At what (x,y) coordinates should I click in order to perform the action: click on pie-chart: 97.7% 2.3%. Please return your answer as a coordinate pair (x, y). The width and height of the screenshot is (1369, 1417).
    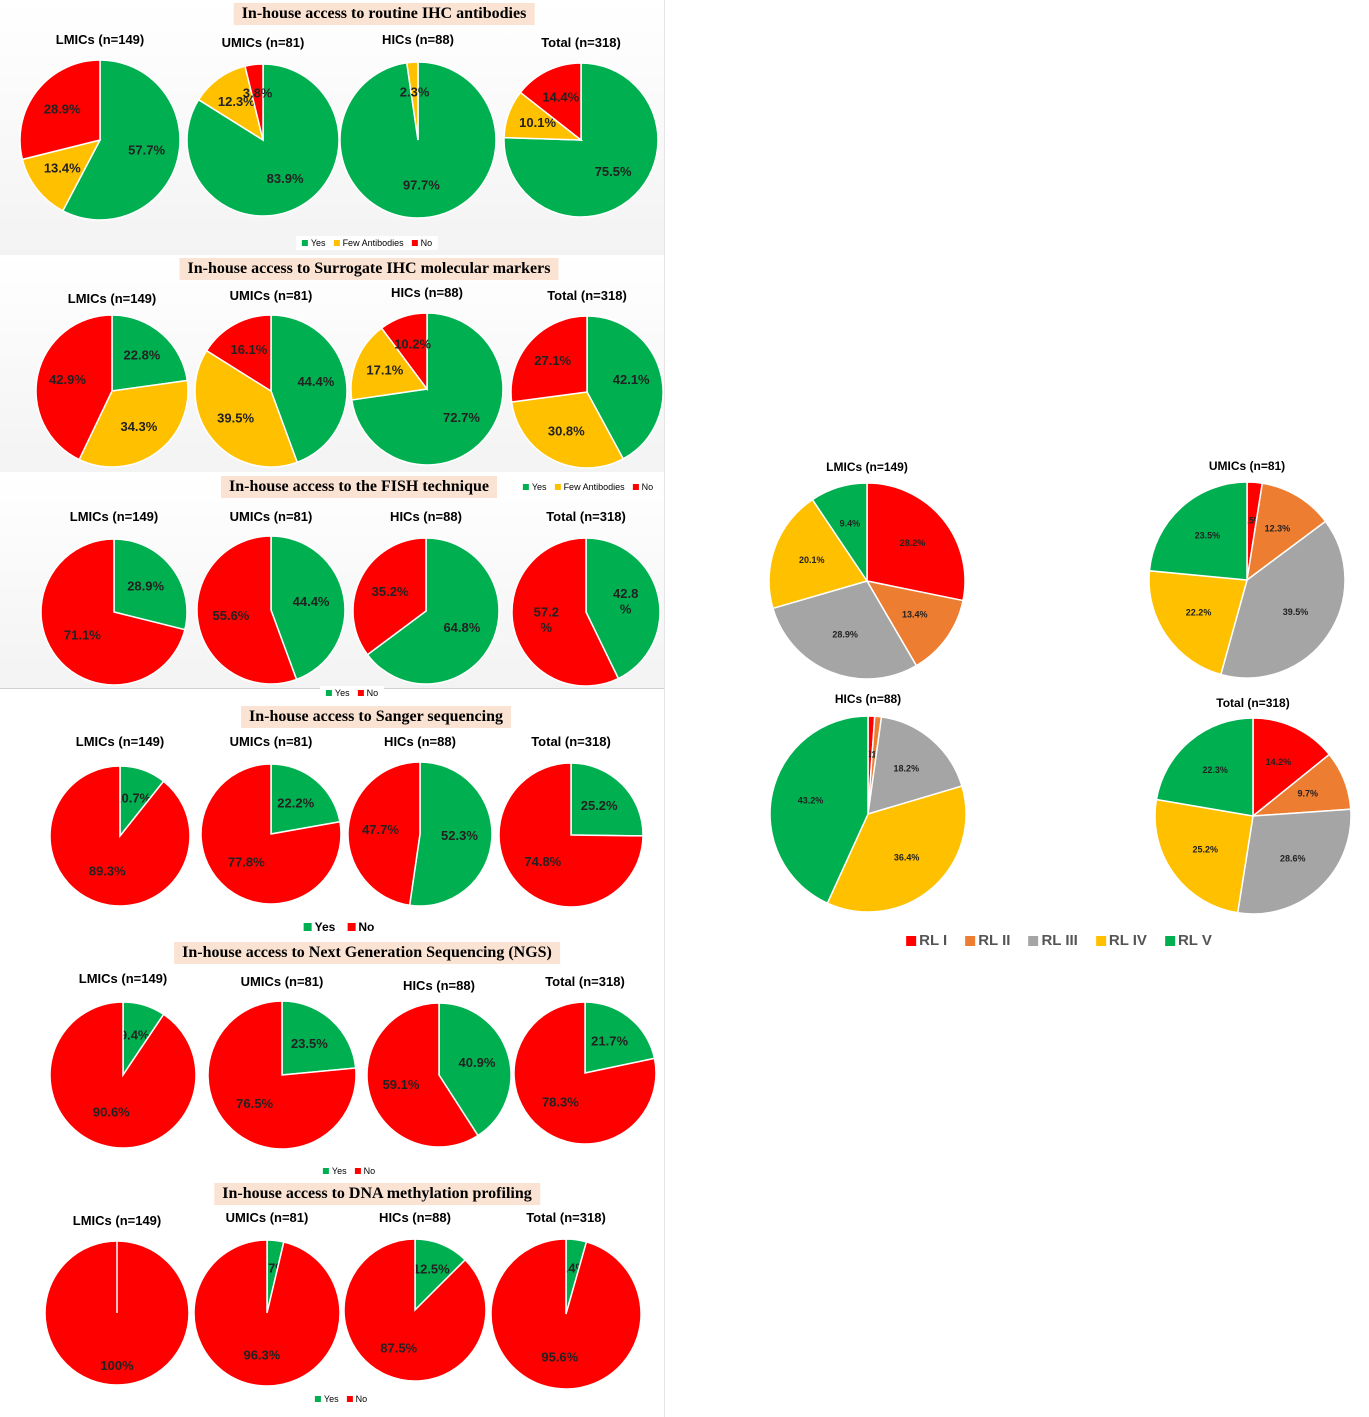
    Looking at the image, I should click on (418, 140).